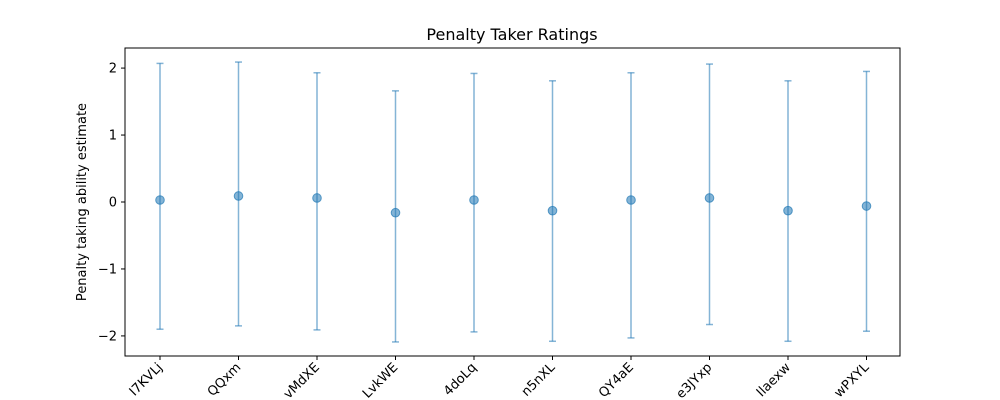  What do you see at coordinates (113, 69) in the screenshot?
I see `y-tick-label: 2` at bounding box center [113, 69].